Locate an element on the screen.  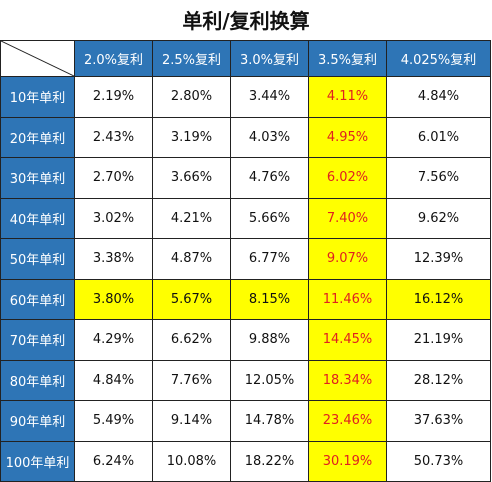
table-cell: 3.02% is located at coordinates (113, 218).